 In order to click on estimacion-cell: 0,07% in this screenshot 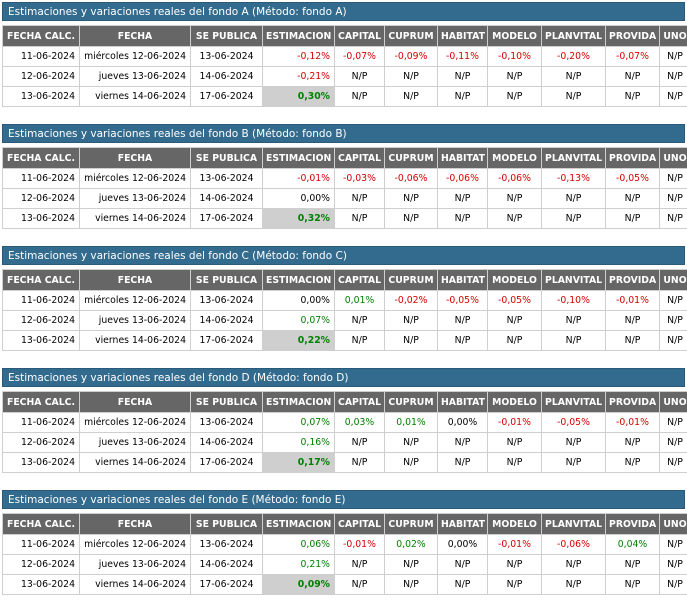, I will do `click(298, 422)`.